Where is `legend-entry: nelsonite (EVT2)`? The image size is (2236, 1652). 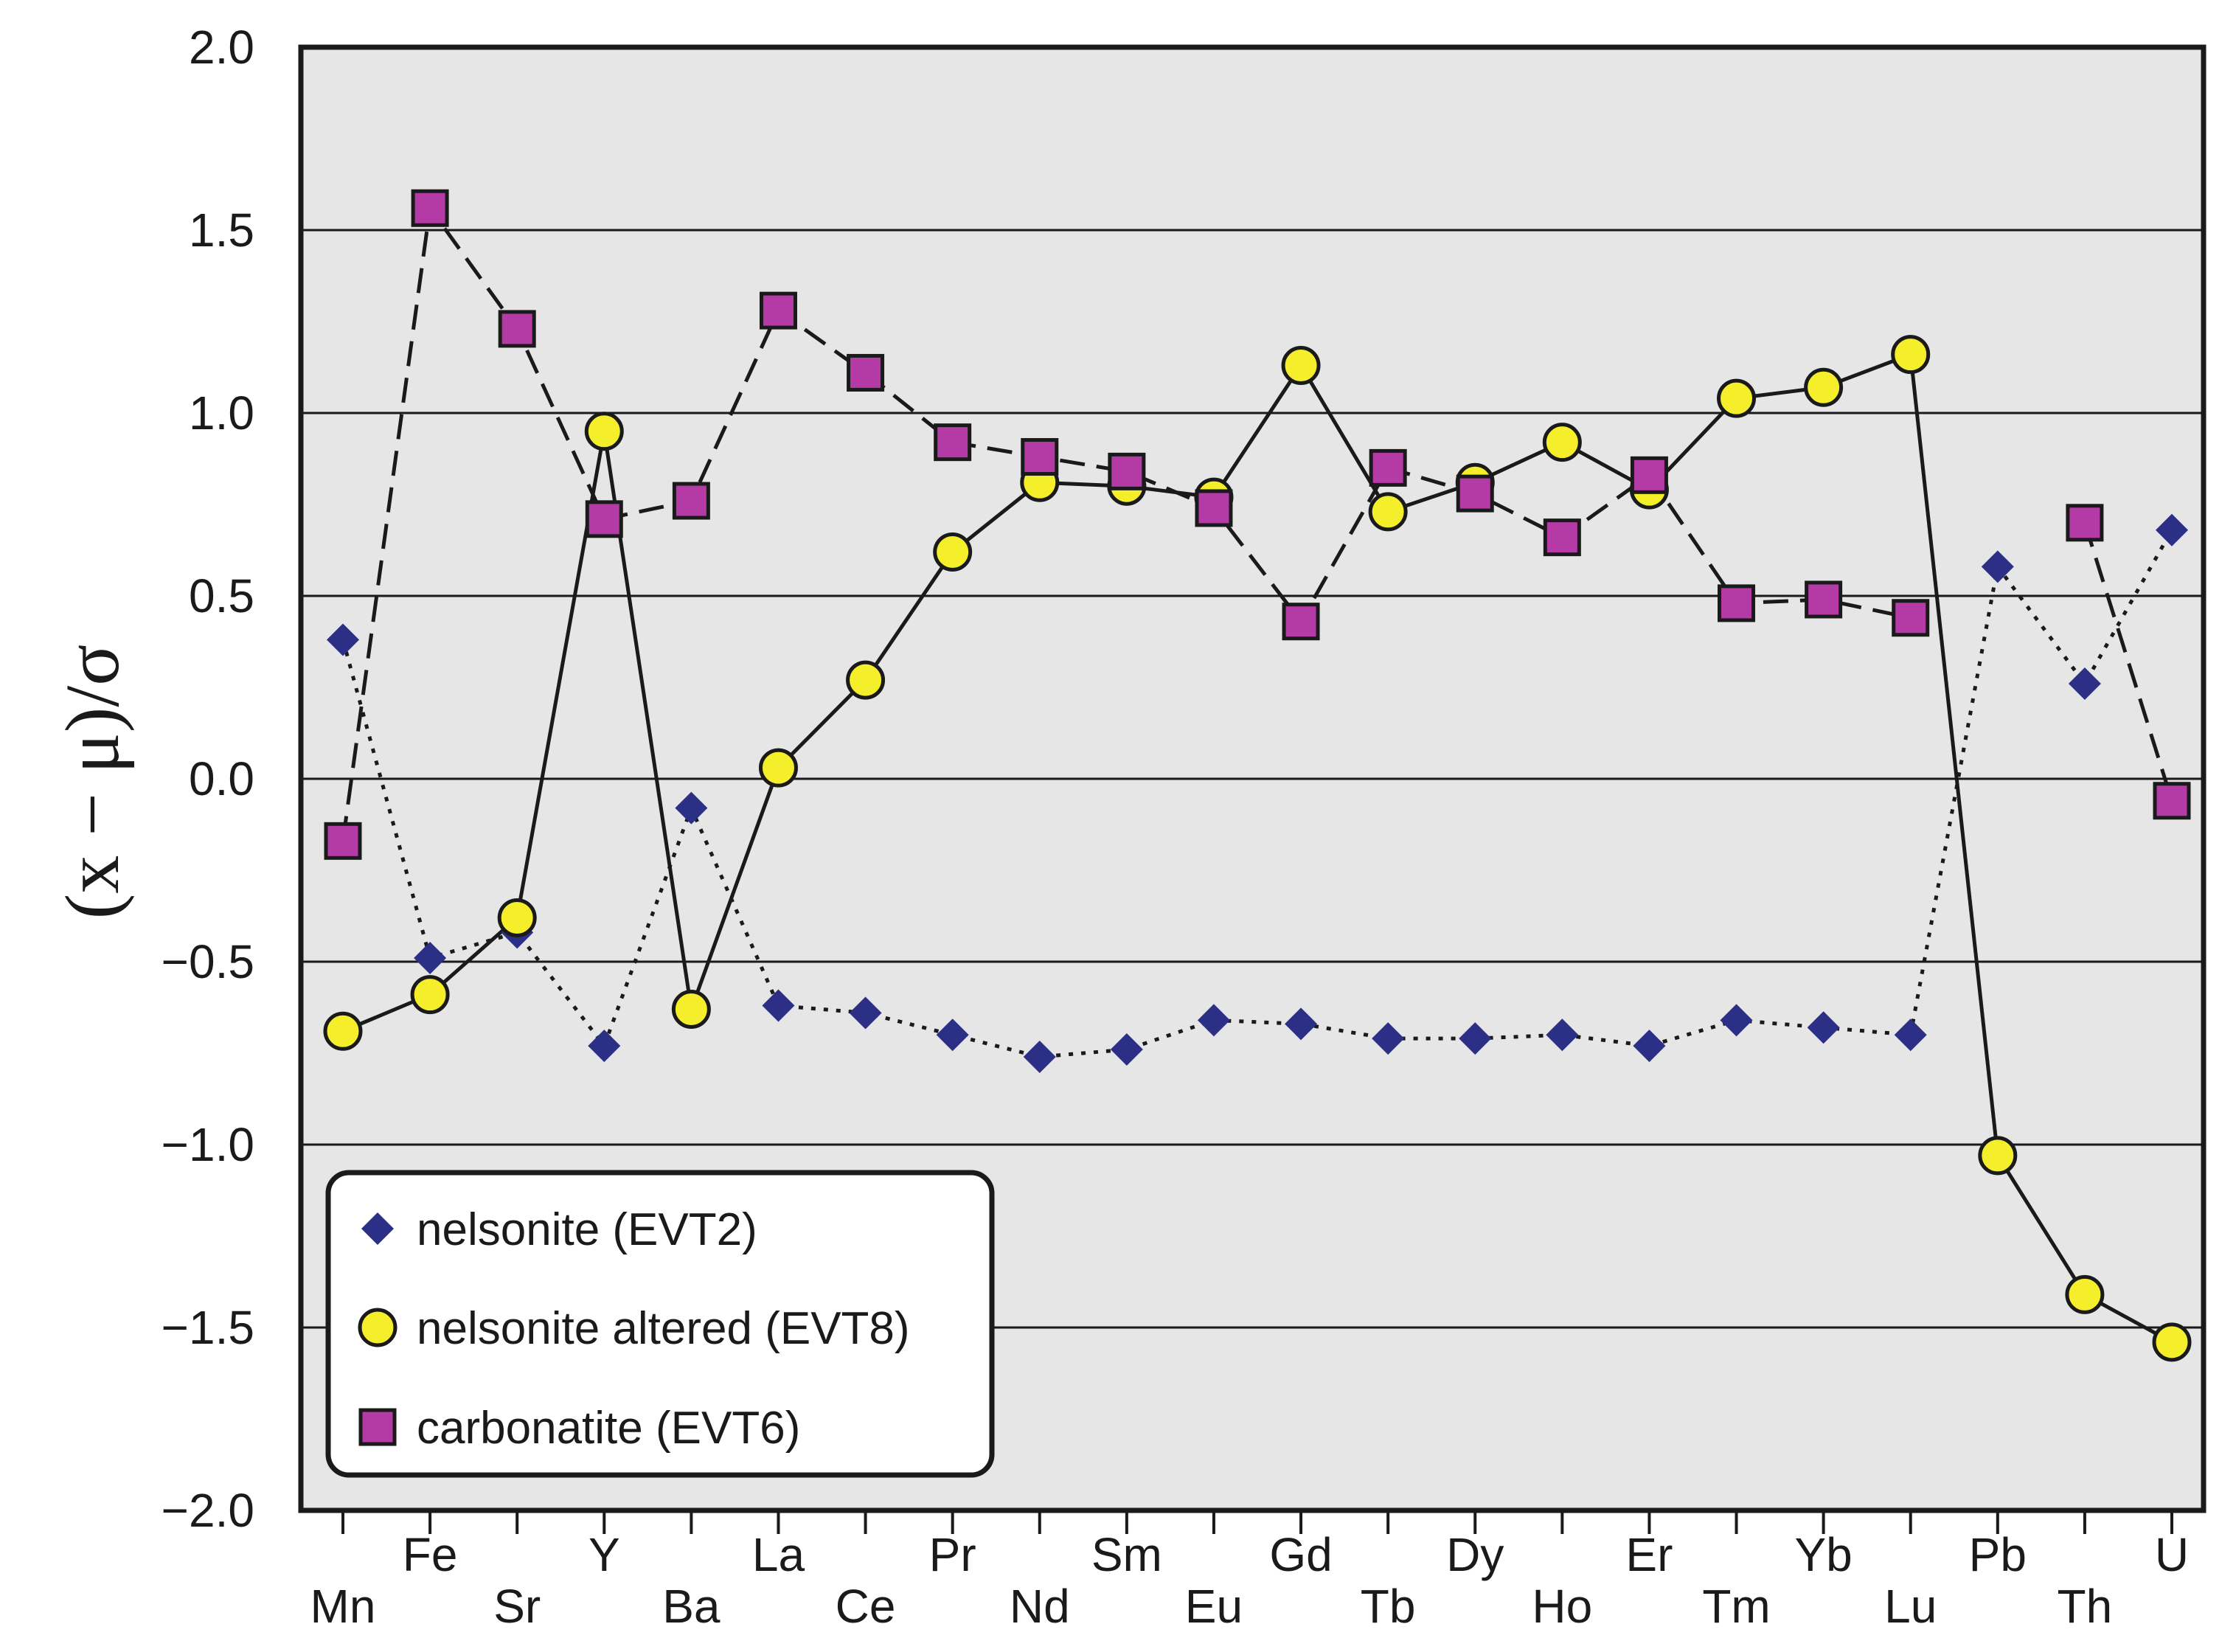
legend-entry: nelsonite (EVT2) is located at coordinates (587, 1229).